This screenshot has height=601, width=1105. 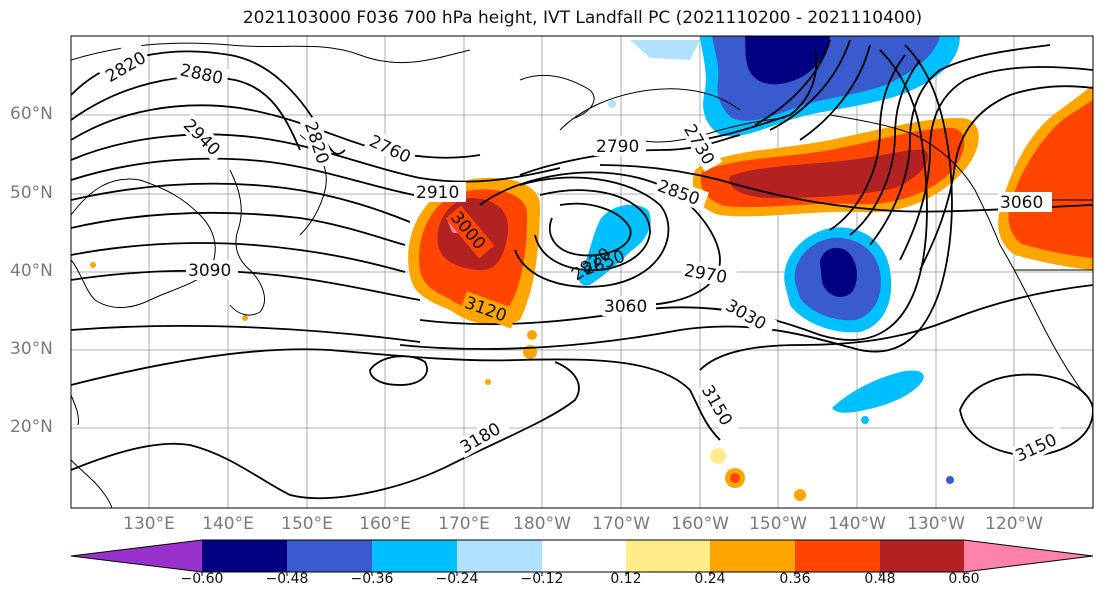 What do you see at coordinates (31, 114) in the screenshot?
I see `lat-label: 60°N` at bounding box center [31, 114].